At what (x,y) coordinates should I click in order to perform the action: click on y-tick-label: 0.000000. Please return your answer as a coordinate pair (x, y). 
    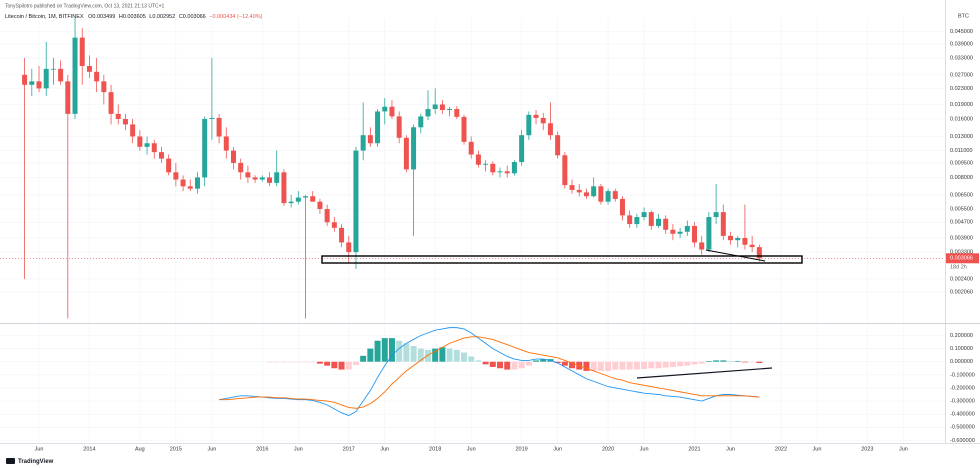
    Looking at the image, I should click on (961, 362).